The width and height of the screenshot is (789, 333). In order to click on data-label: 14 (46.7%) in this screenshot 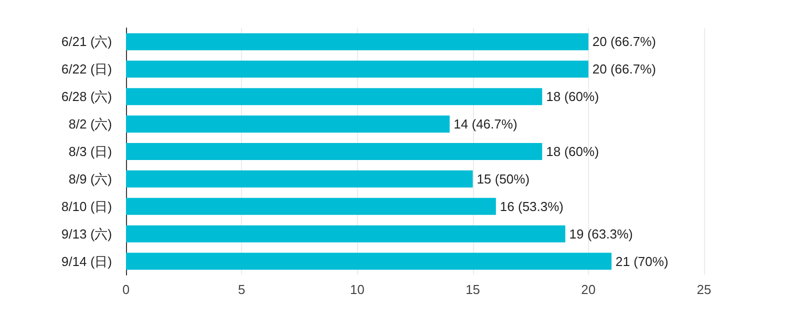, I will do `click(486, 124)`.